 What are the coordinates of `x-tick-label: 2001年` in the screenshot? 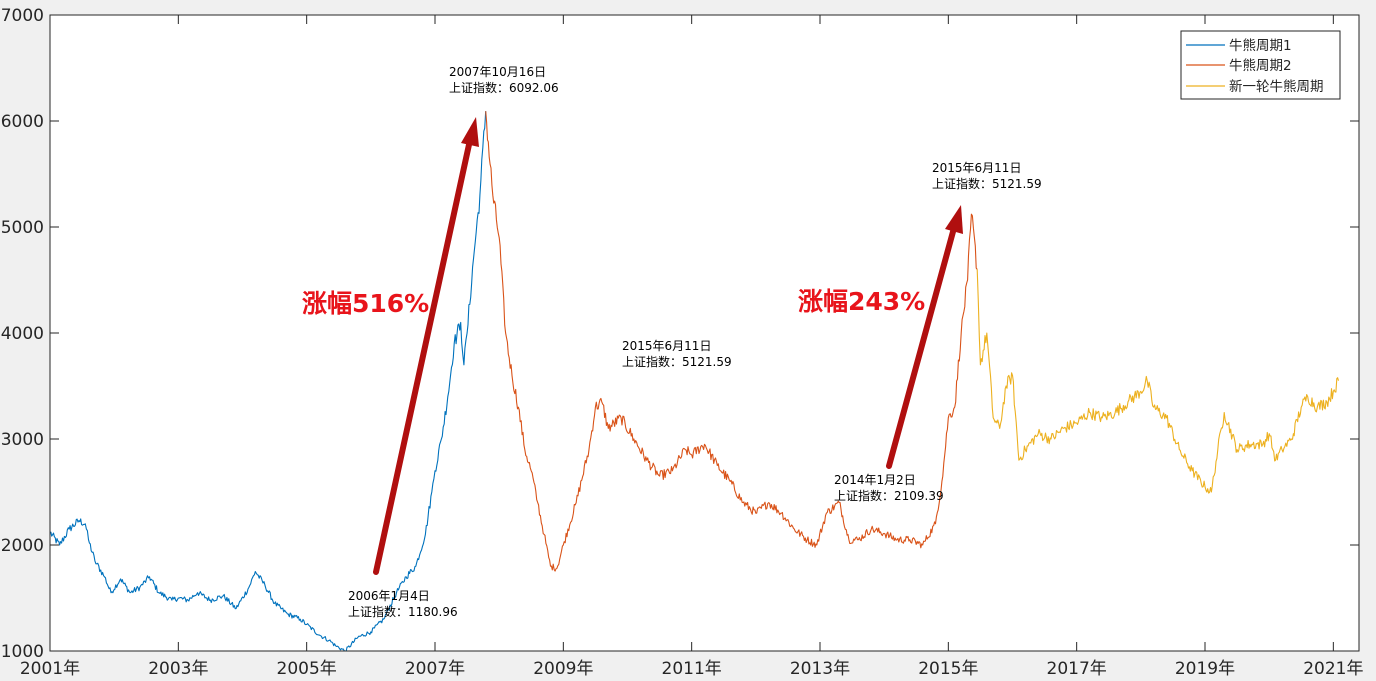 It's located at (50, 668).